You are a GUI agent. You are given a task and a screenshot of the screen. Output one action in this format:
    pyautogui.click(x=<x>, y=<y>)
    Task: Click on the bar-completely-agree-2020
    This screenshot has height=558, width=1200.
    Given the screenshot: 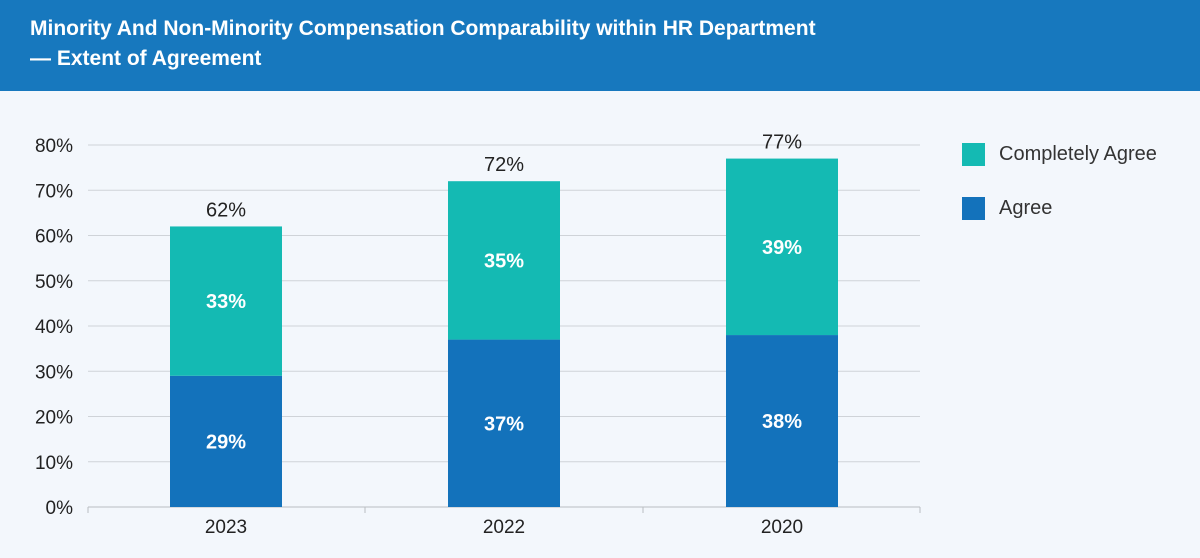 What is the action you would take?
    pyautogui.click(x=782, y=247)
    